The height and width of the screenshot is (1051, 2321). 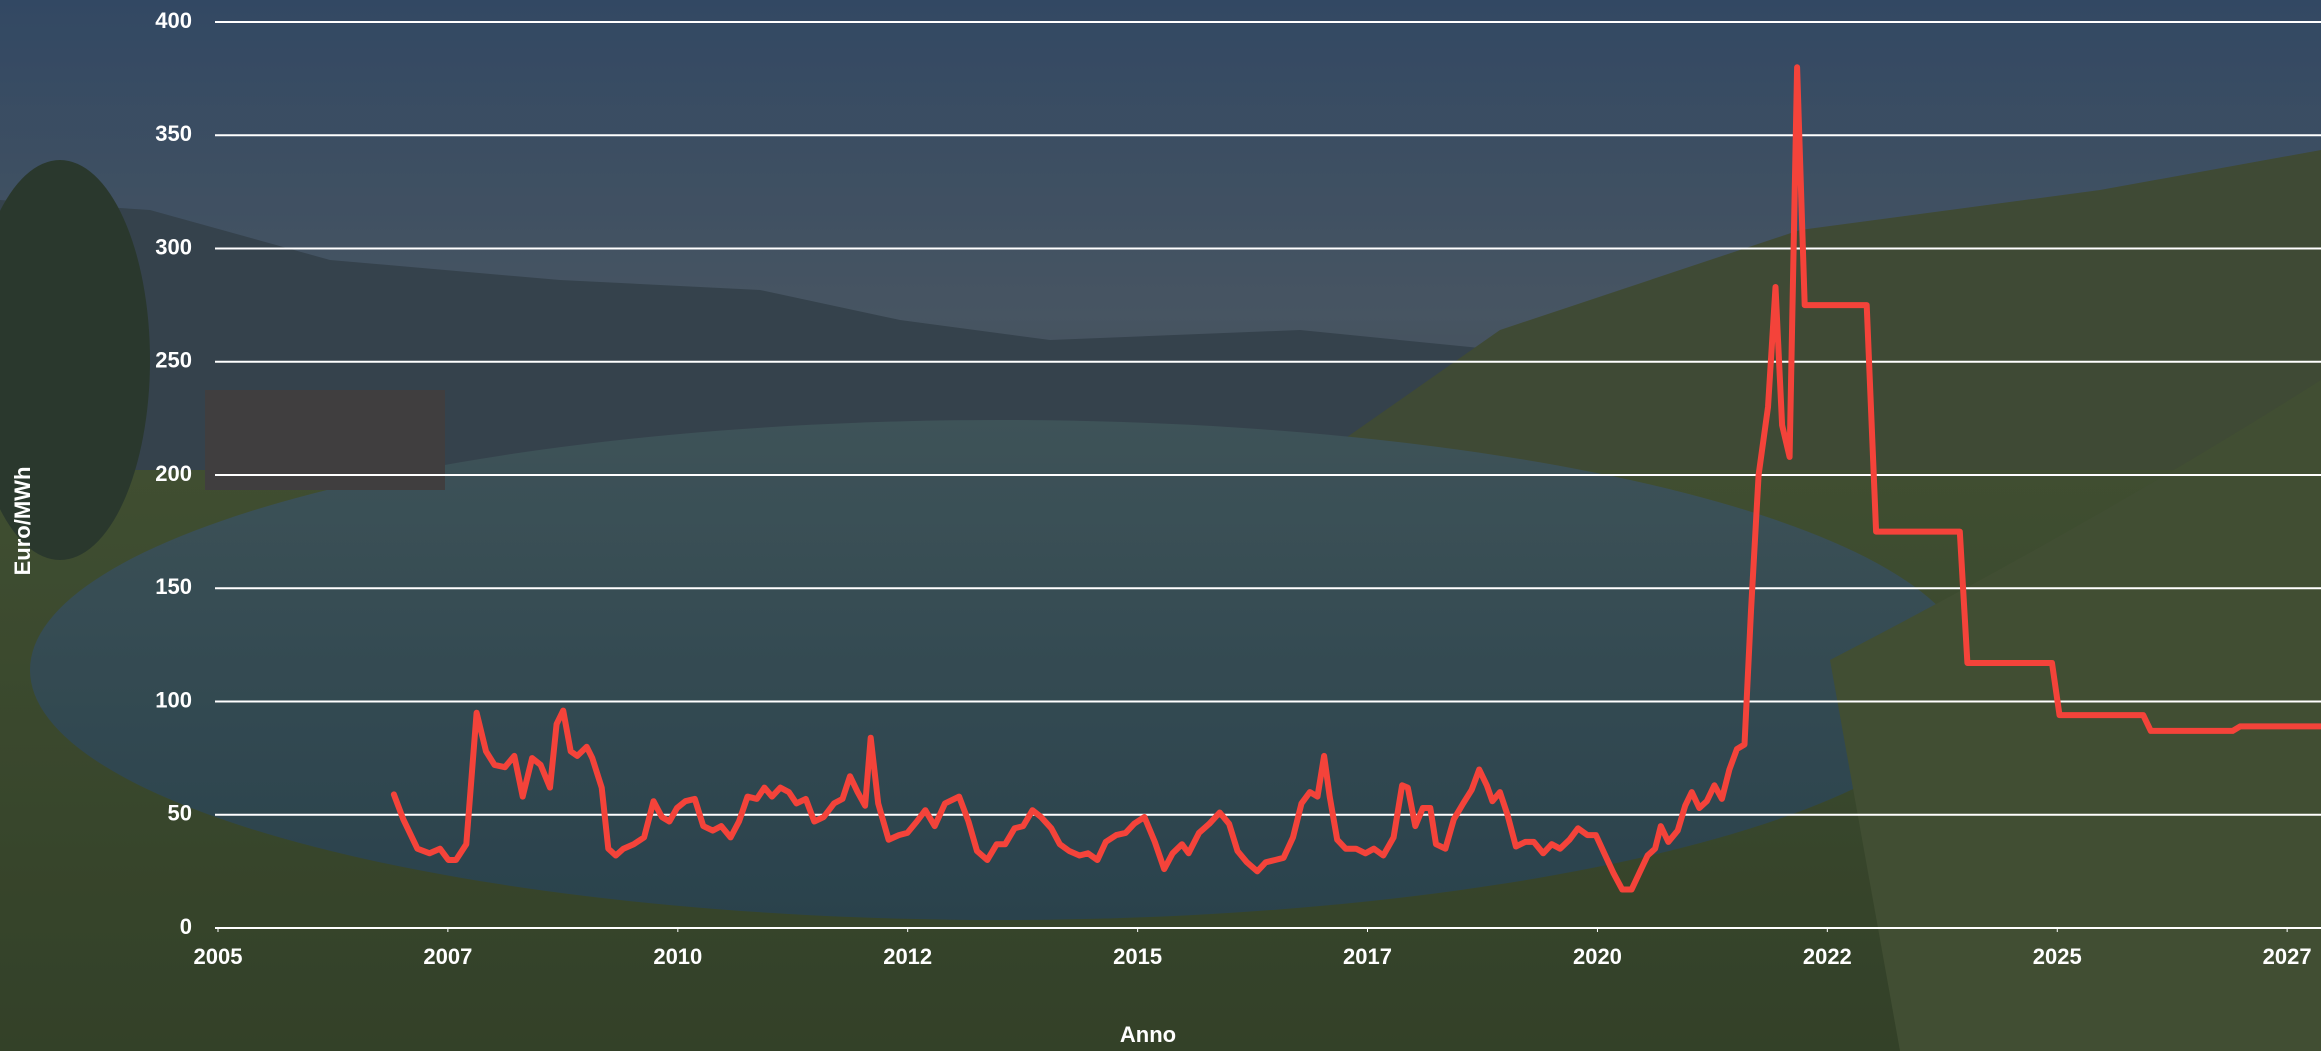 I want to click on x-tick-label: 2017, so click(x=1367, y=956).